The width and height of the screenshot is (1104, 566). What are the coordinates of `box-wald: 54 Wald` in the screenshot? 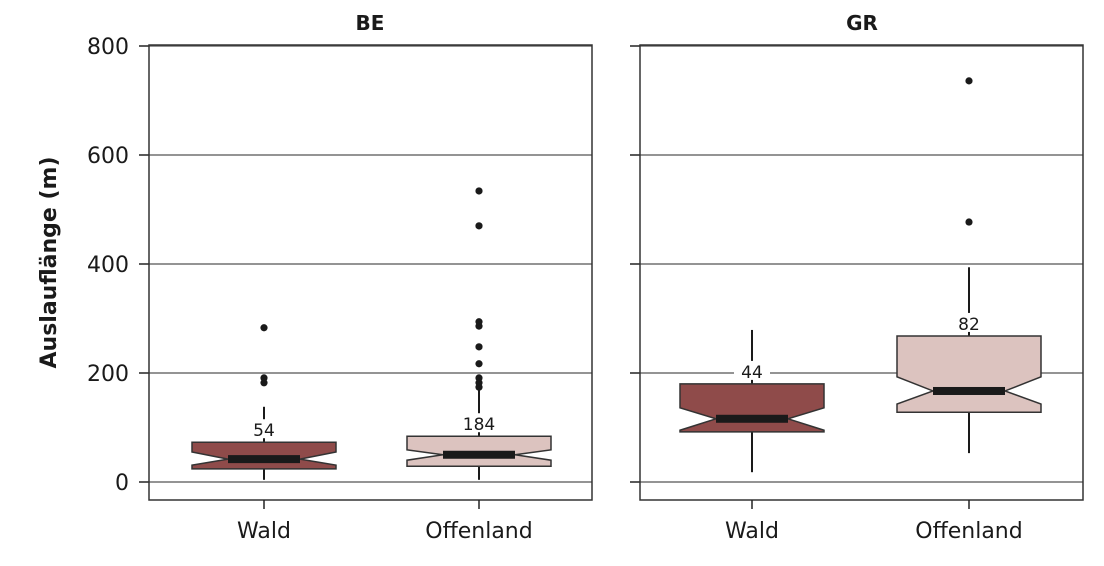 It's located at (264, 434).